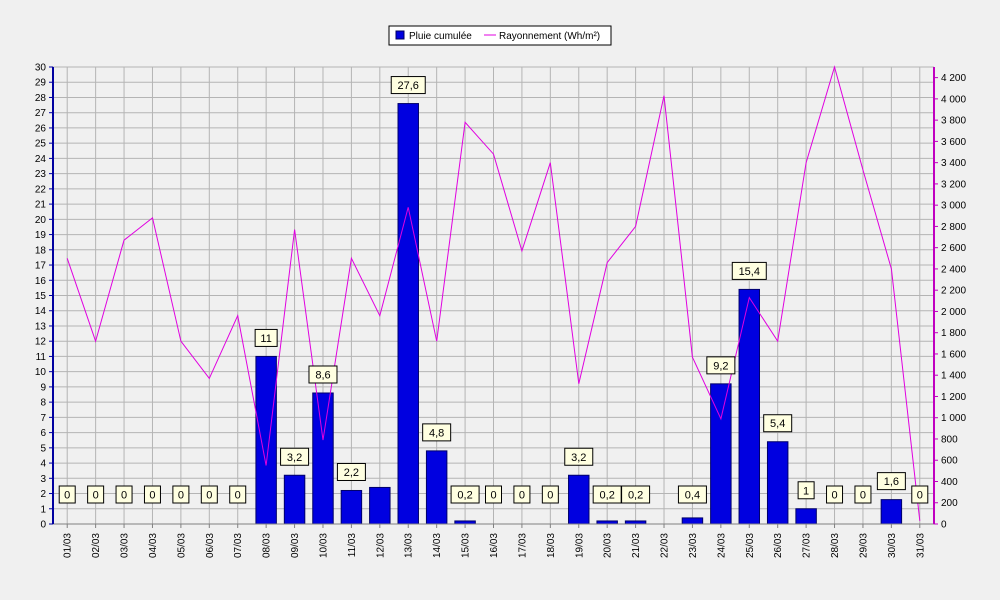 Image resolution: width=1000 pixels, height=600 pixels. Describe the element at coordinates (295, 545) in the screenshot. I see `x-tick-label: 09/03` at that location.